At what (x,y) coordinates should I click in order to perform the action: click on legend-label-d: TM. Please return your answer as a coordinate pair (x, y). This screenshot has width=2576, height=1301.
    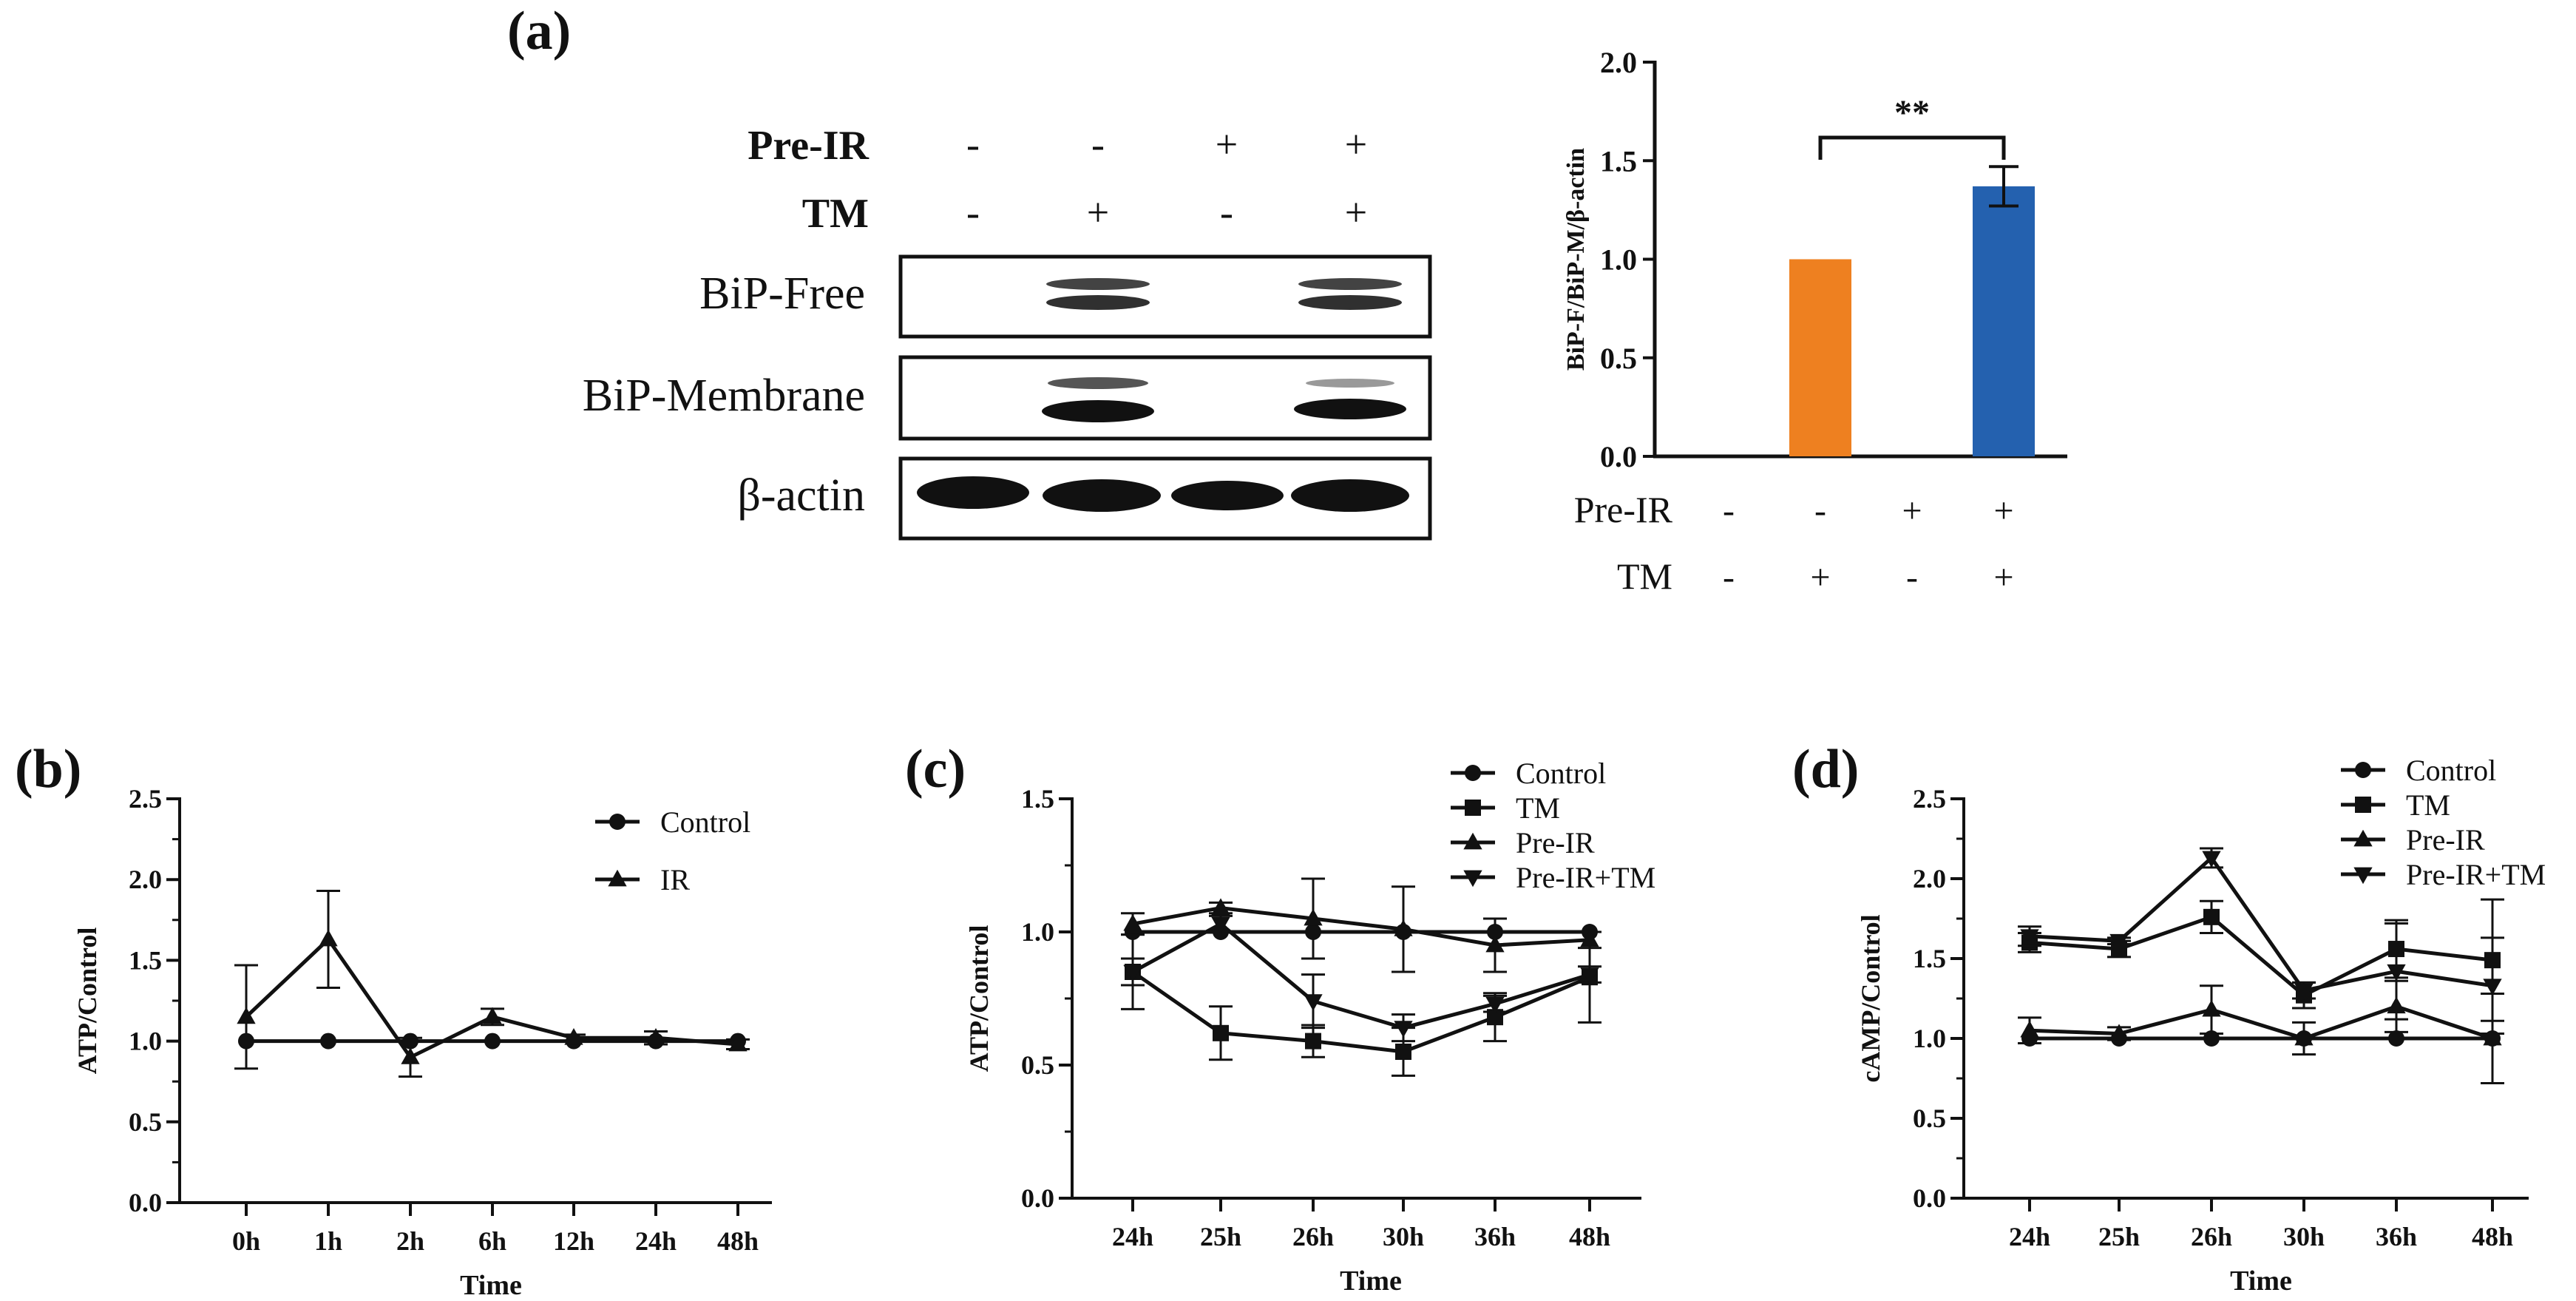
    Looking at the image, I should click on (2428, 805).